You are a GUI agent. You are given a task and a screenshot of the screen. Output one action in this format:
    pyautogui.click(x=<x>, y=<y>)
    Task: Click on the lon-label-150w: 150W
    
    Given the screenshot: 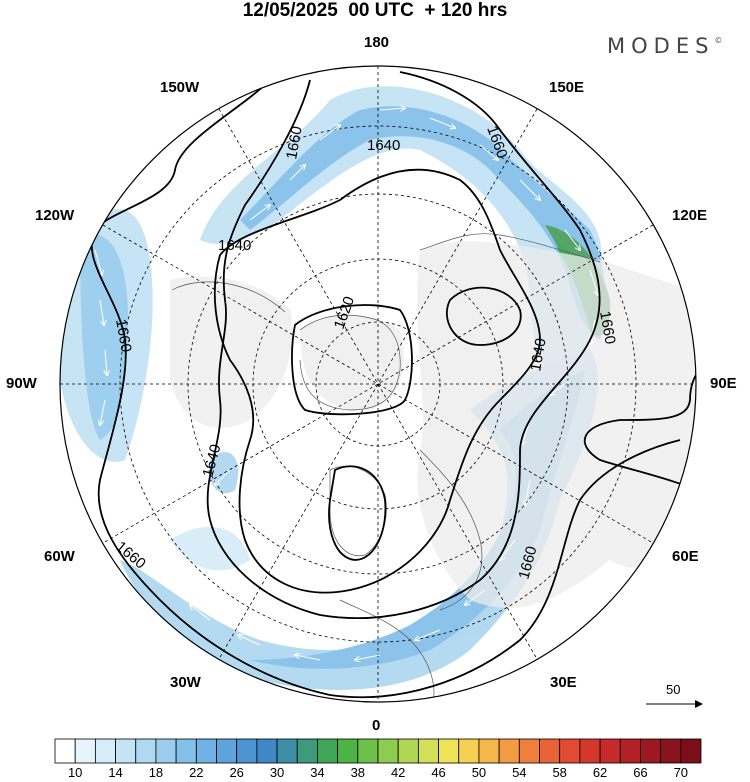 What is the action you would take?
    pyautogui.click(x=180, y=87)
    